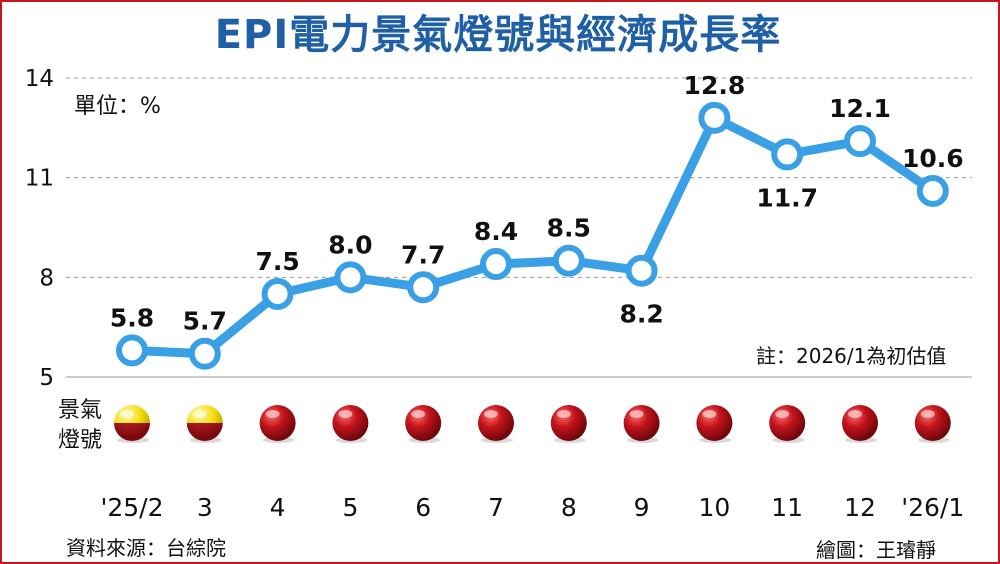  I want to click on x-tick-labels: '25/2 3 4 5 6 7 8 9 10 11 12 '26/1, so click(532, 507).